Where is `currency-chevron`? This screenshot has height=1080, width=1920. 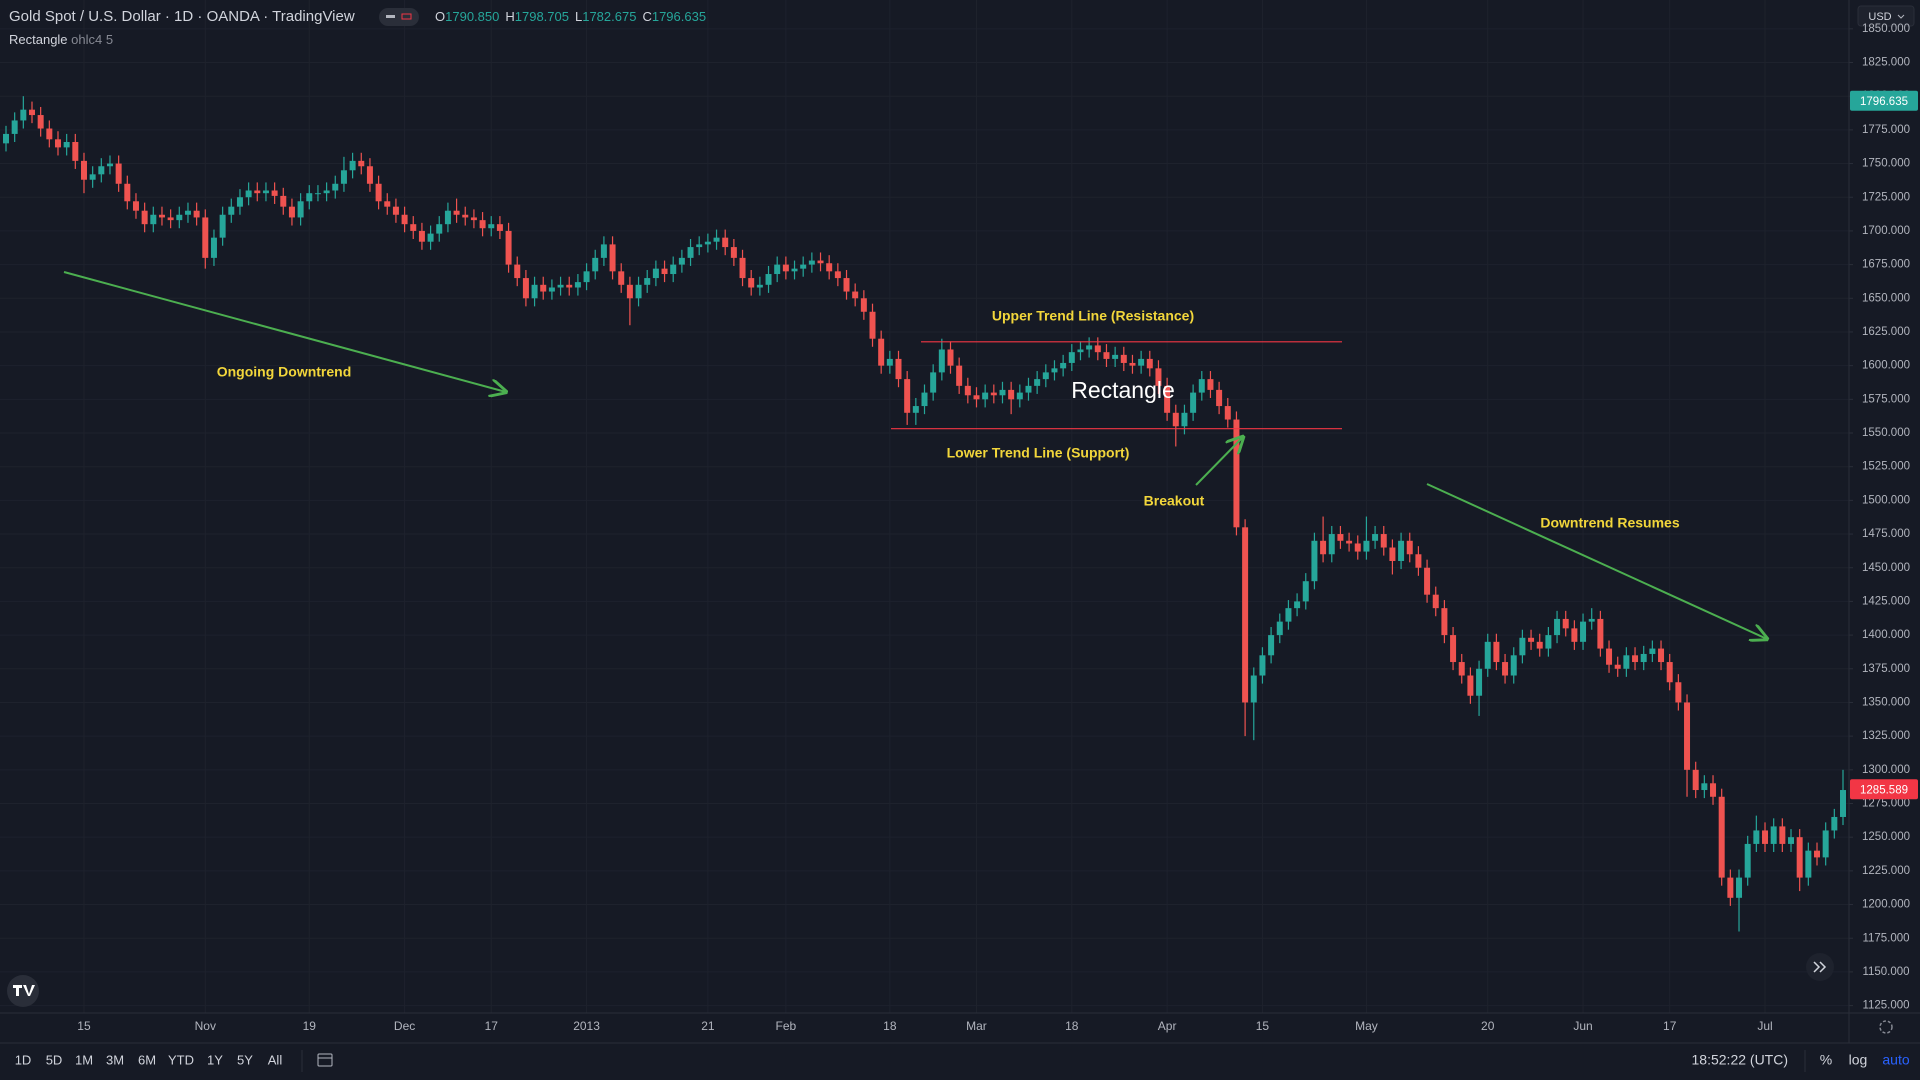 currency-chevron is located at coordinates (1901, 16).